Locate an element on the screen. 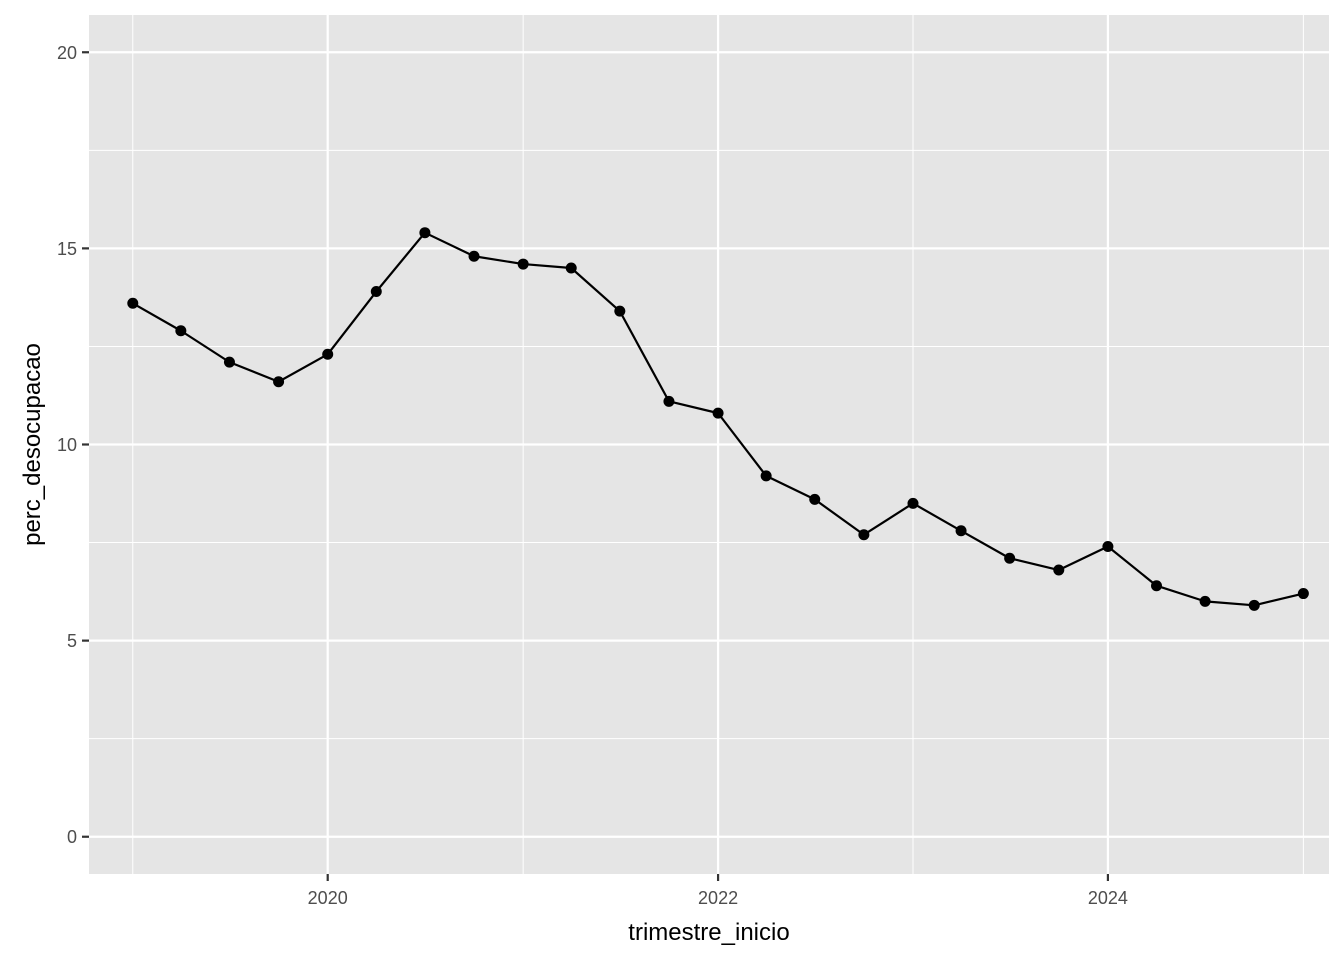 This screenshot has width=1344, height=960. x-tick-label: 2024 is located at coordinates (1108, 898).